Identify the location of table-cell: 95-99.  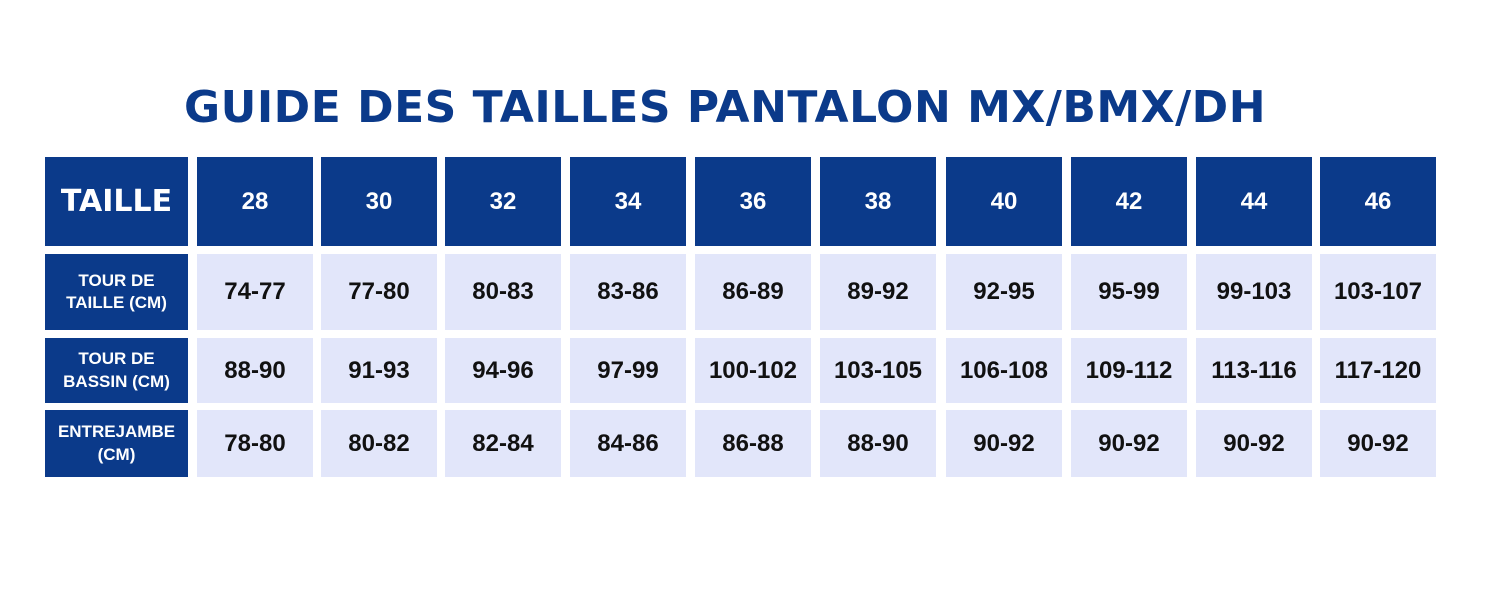
(1129, 292).